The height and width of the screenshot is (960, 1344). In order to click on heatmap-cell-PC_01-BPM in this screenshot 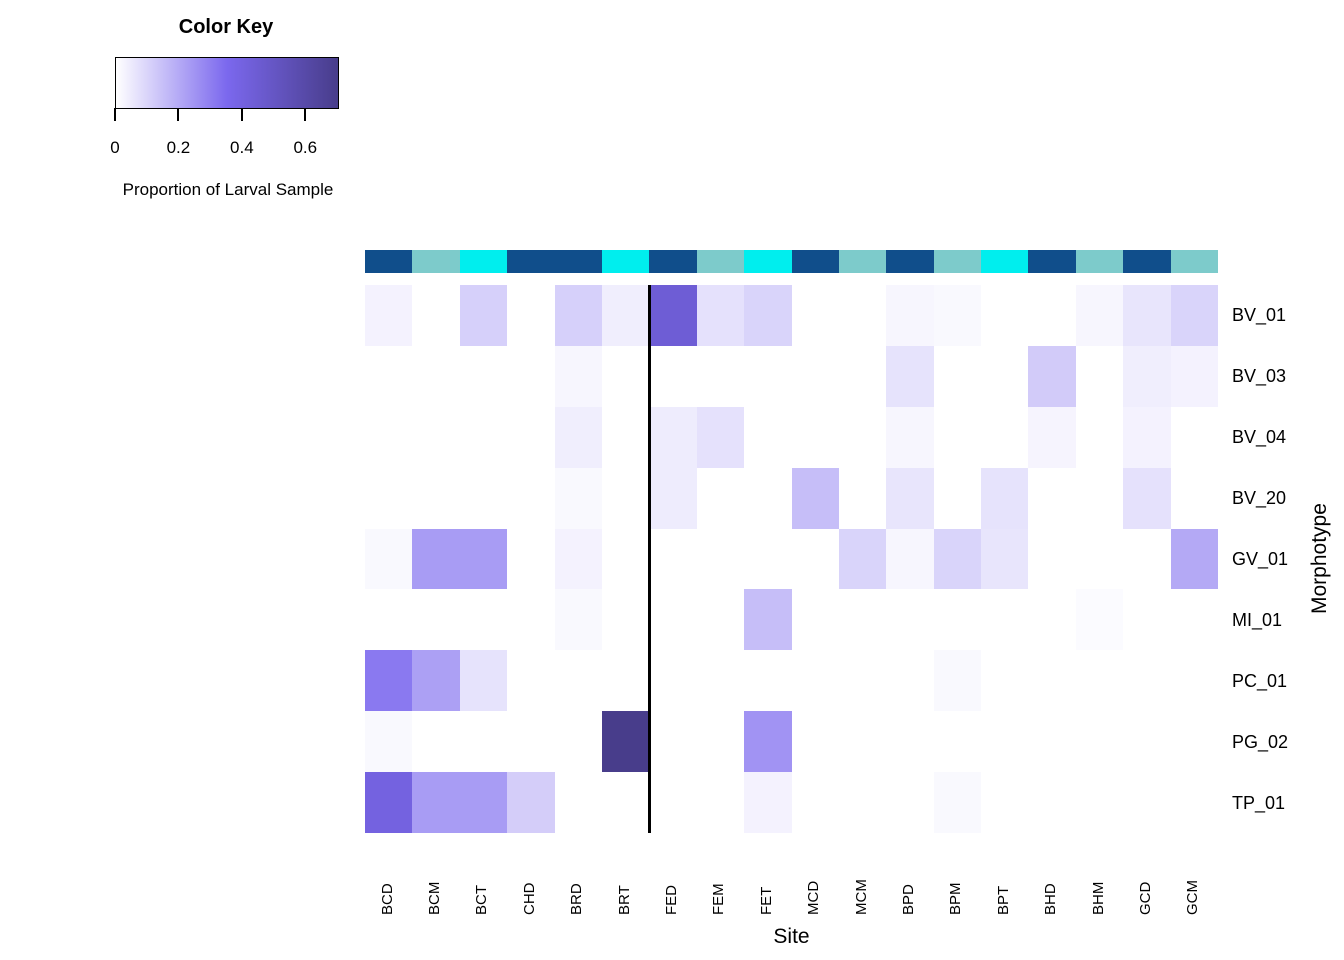, I will do `click(957, 681)`.